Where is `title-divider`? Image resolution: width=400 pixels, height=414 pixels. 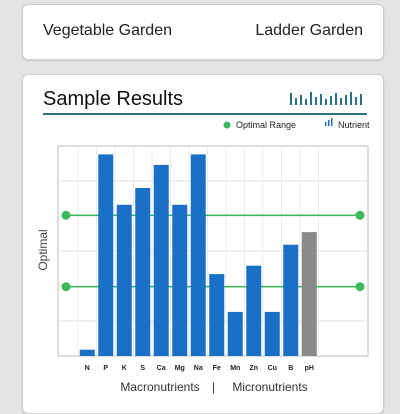 title-divider is located at coordinates (205, 114).